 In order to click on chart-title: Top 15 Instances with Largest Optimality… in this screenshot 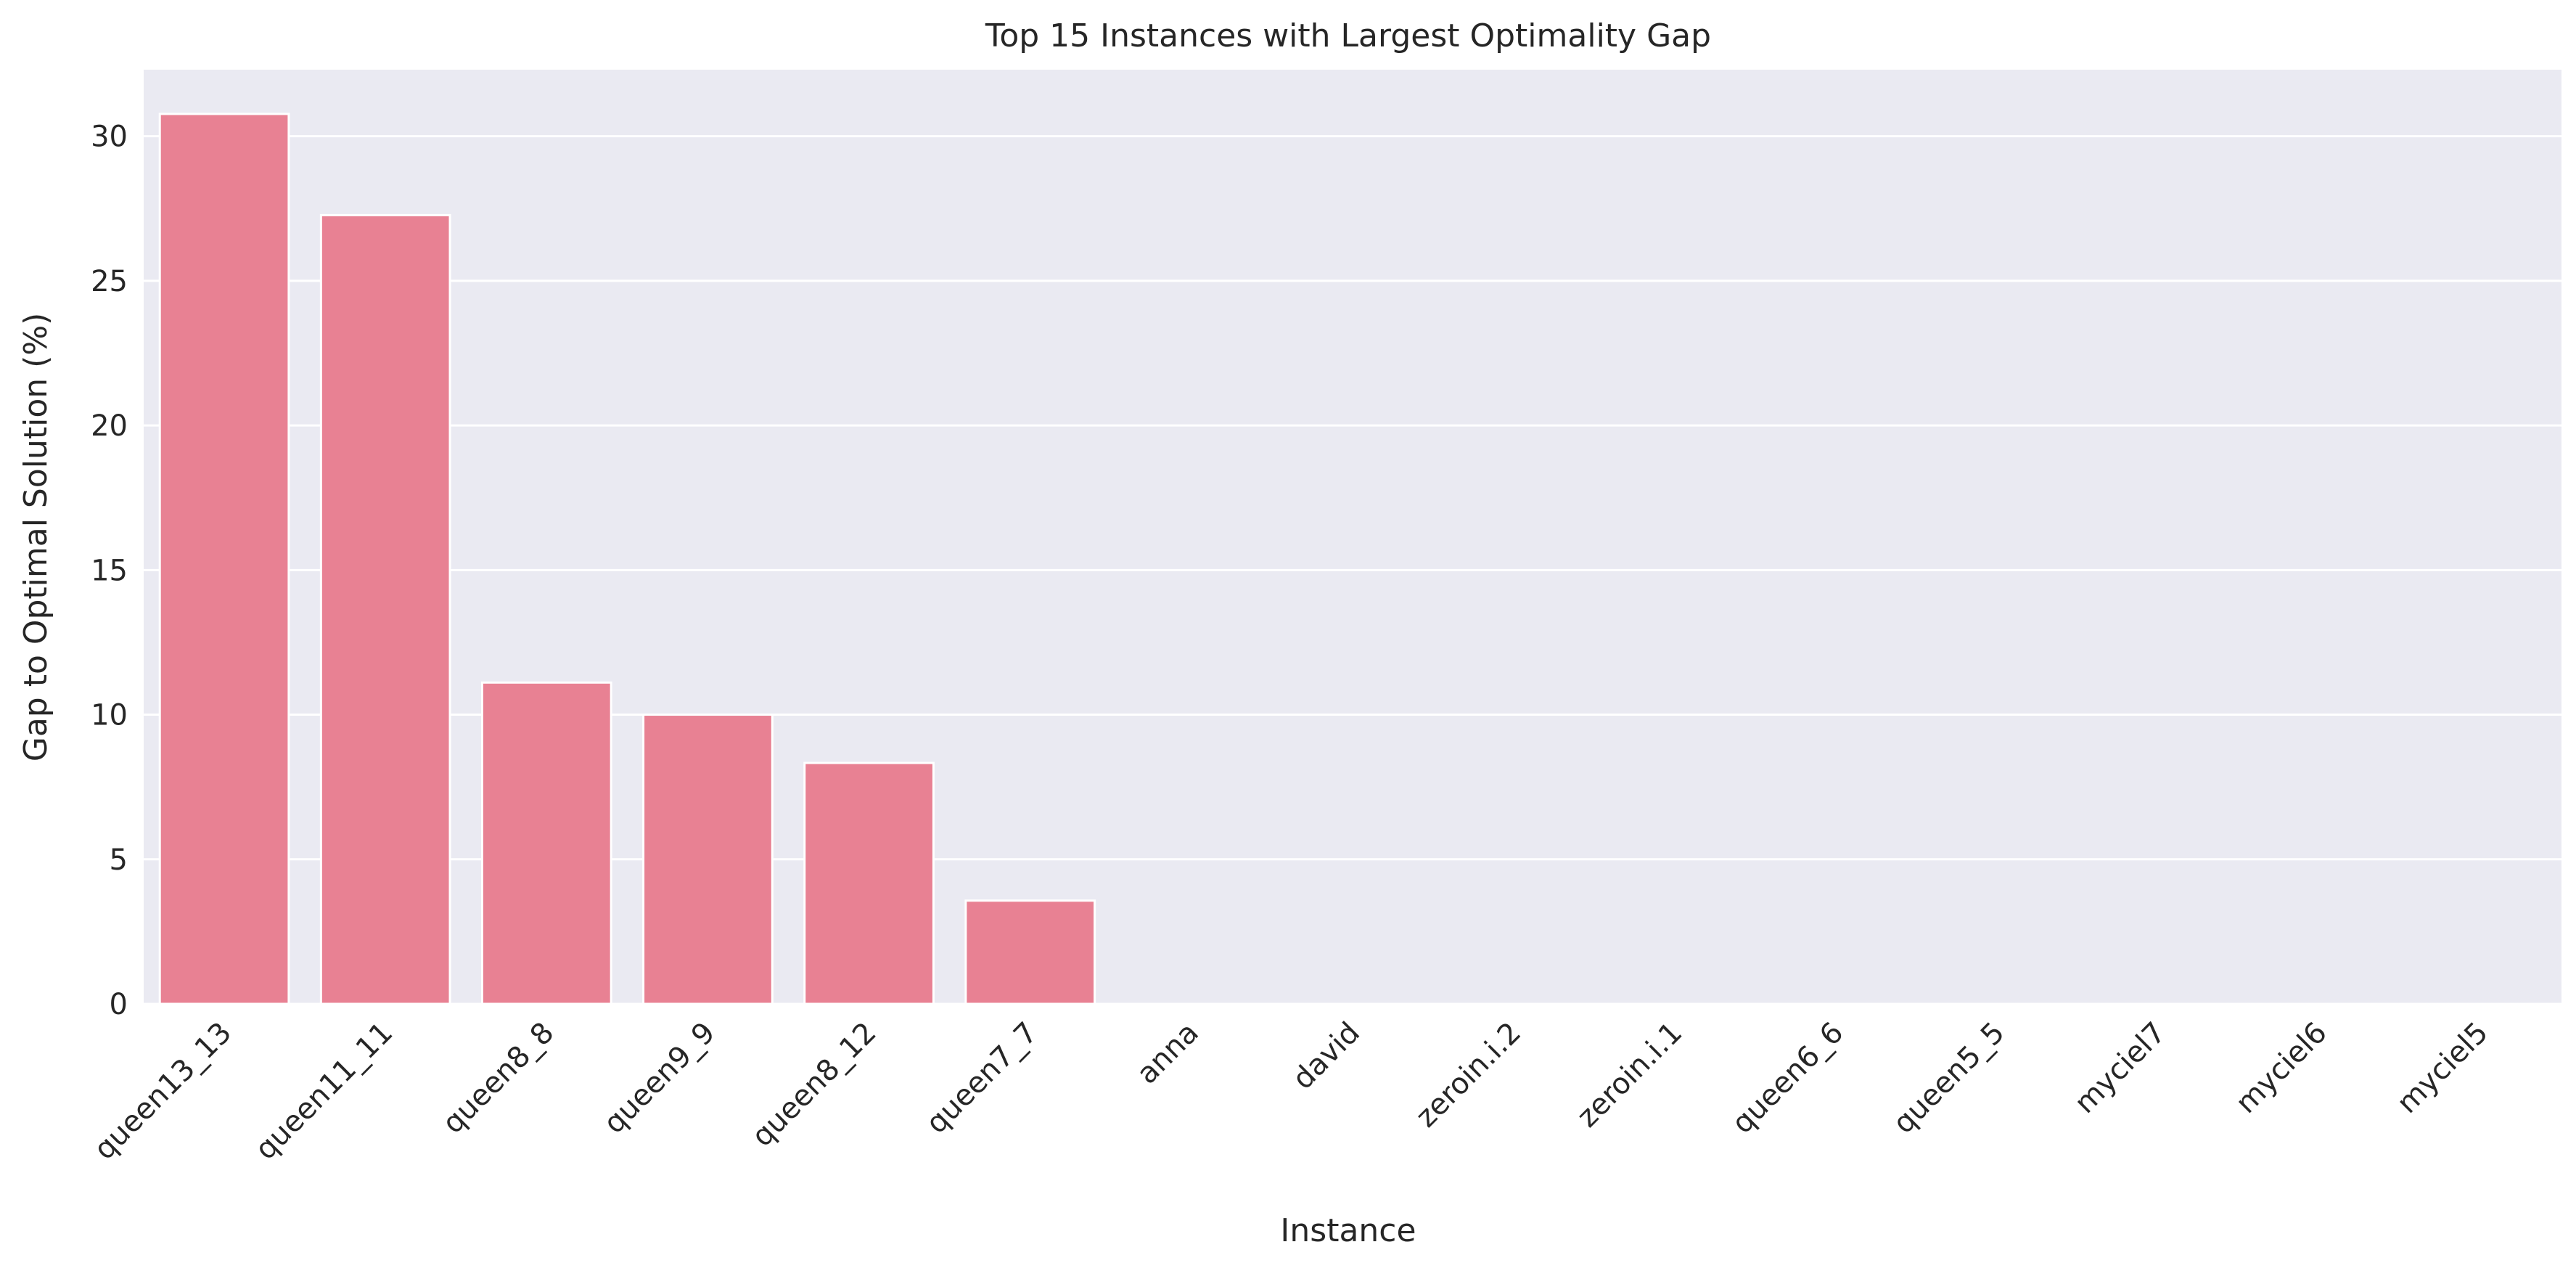, I will do `click(1348, 35)`.